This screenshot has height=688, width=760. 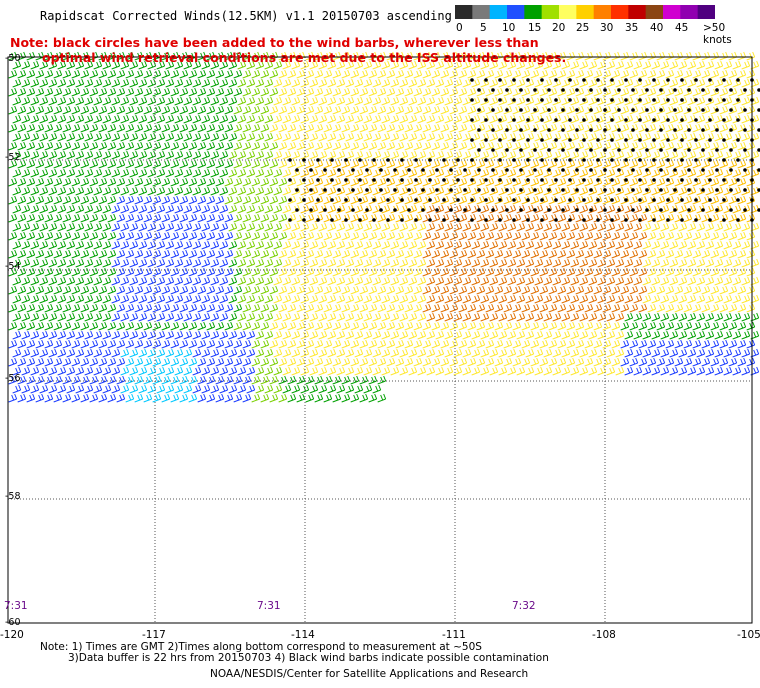 What do you see at coordinates (585, 12) in the screenshot?
I see `colorbar-swatch` at bounding box center [585, 12].